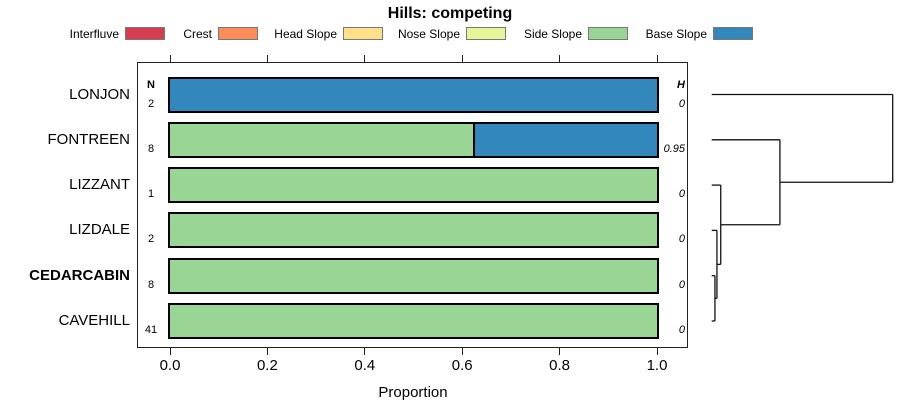 The height and width of the screenshot is (420, 900). Describe the element at coordinates (413, 392) in the screenshot. I see `x-axis-title: Proportion` at that location.